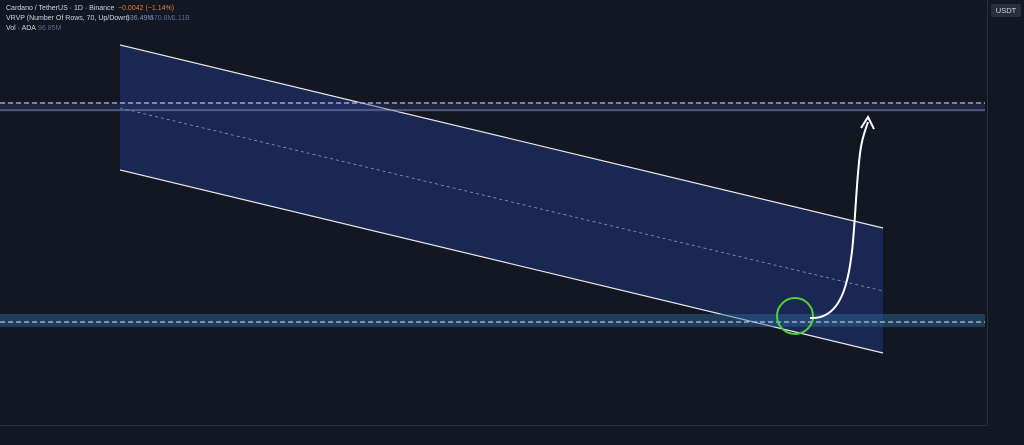 Image resolution: width=1024 pixels, height=445 pixels. What do you see at coordinates (139, 18) in the screenshot?
I see `indicator-value: 536.49M` at bounding box center [139, 18].